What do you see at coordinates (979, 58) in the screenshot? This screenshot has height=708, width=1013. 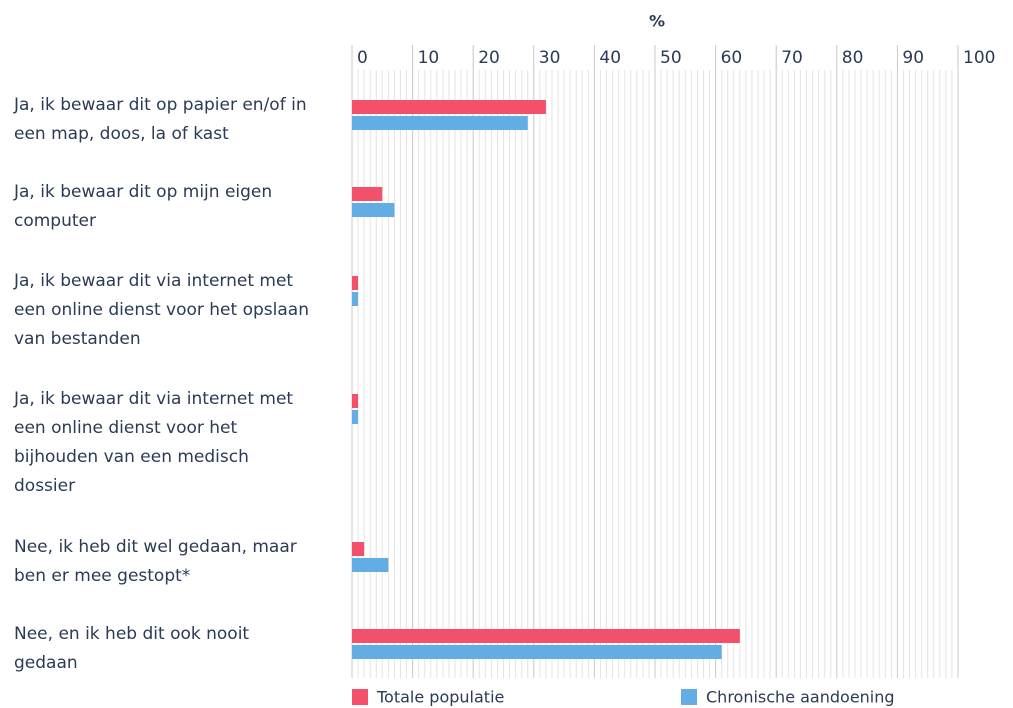 I see `x-tick-label: 100` at bounding box center [979, 58].